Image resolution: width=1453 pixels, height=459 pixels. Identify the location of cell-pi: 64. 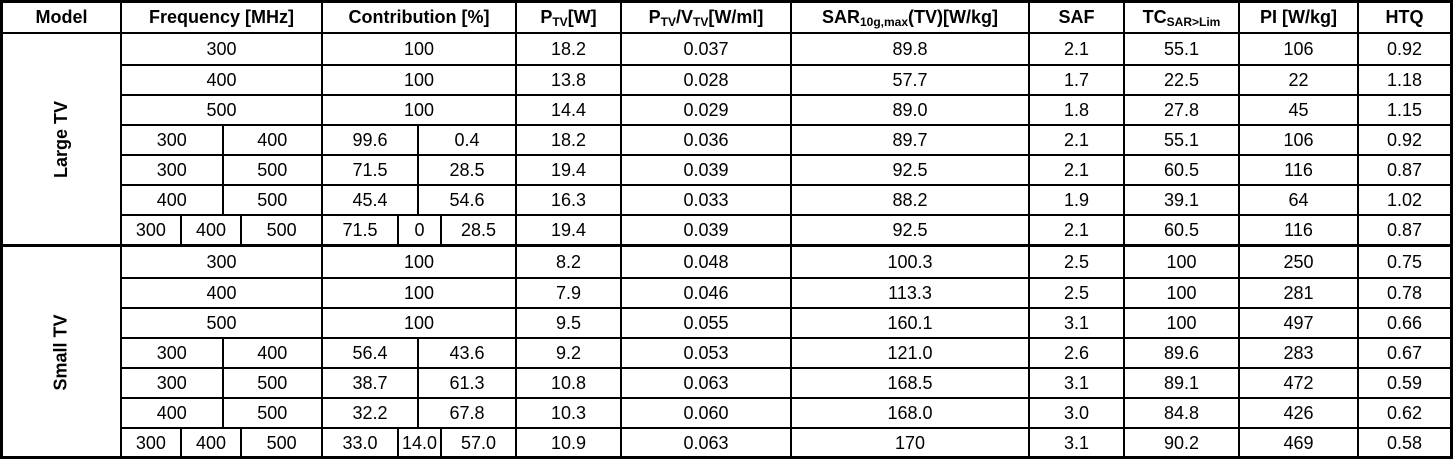
(1297, 200).